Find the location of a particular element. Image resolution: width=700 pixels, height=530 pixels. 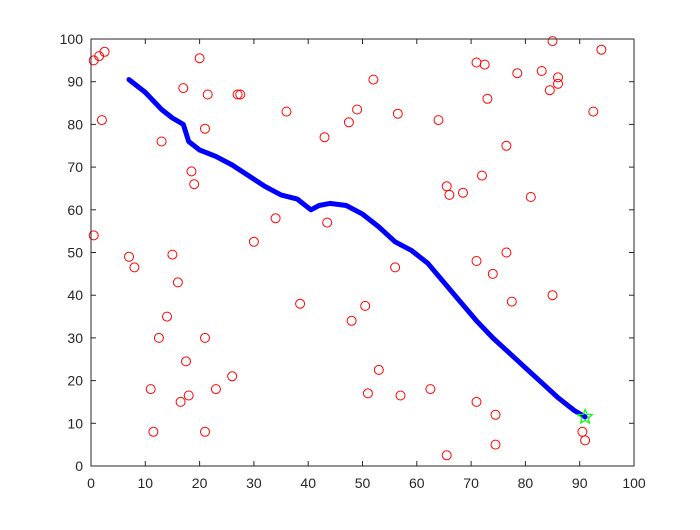

x-tick-label: 90 is located at coordinates (580, 483).